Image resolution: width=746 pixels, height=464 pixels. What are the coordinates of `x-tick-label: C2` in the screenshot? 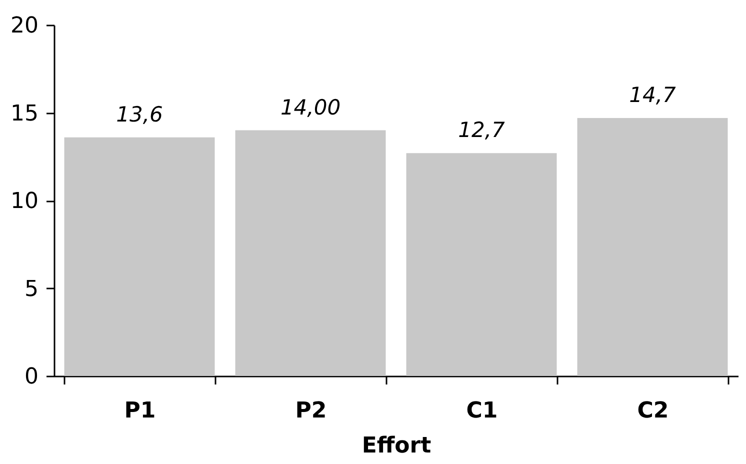 It's located at (653, 411).